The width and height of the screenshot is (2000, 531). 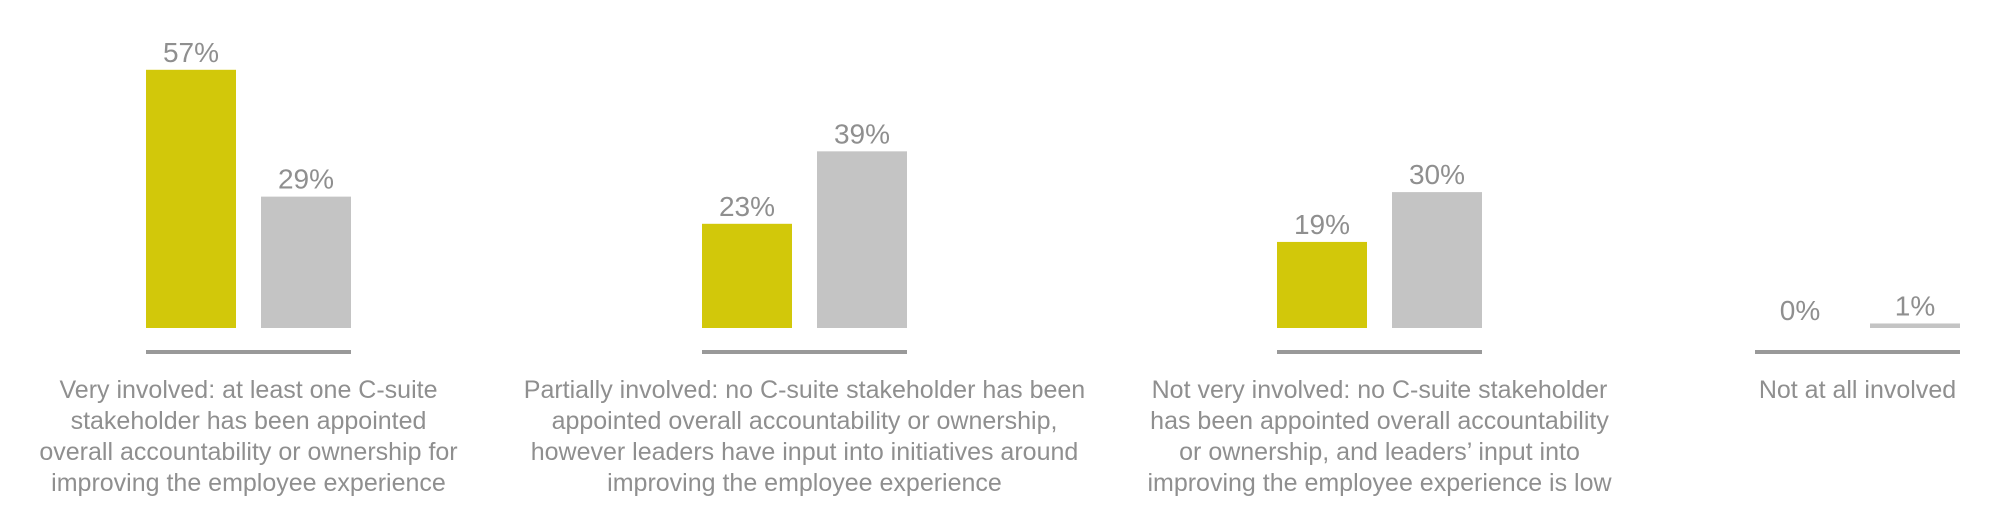 What do you see at coordinates (1437, 174) in the screenshot?
I see `data-label: 30%` at bounding box center [1437, 174].